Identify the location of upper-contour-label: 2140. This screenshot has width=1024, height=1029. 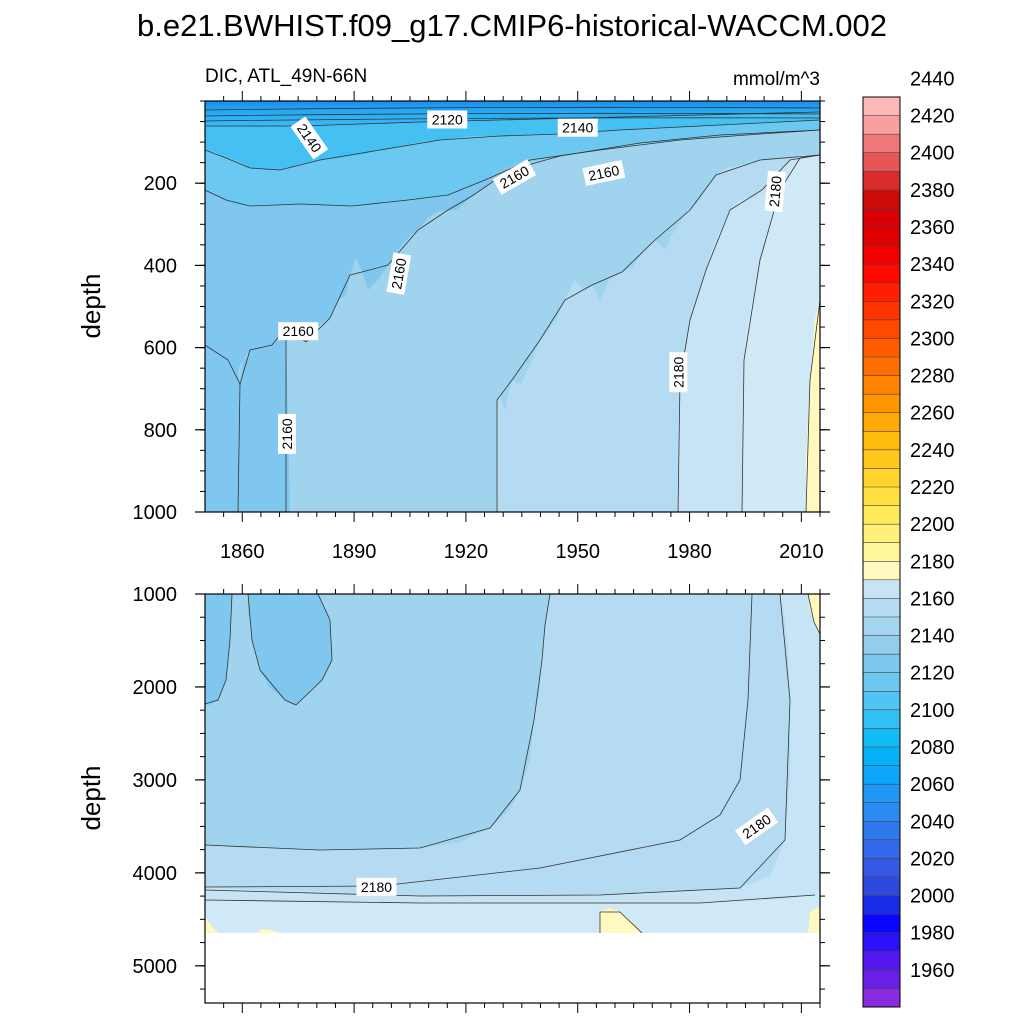
(577, 127).